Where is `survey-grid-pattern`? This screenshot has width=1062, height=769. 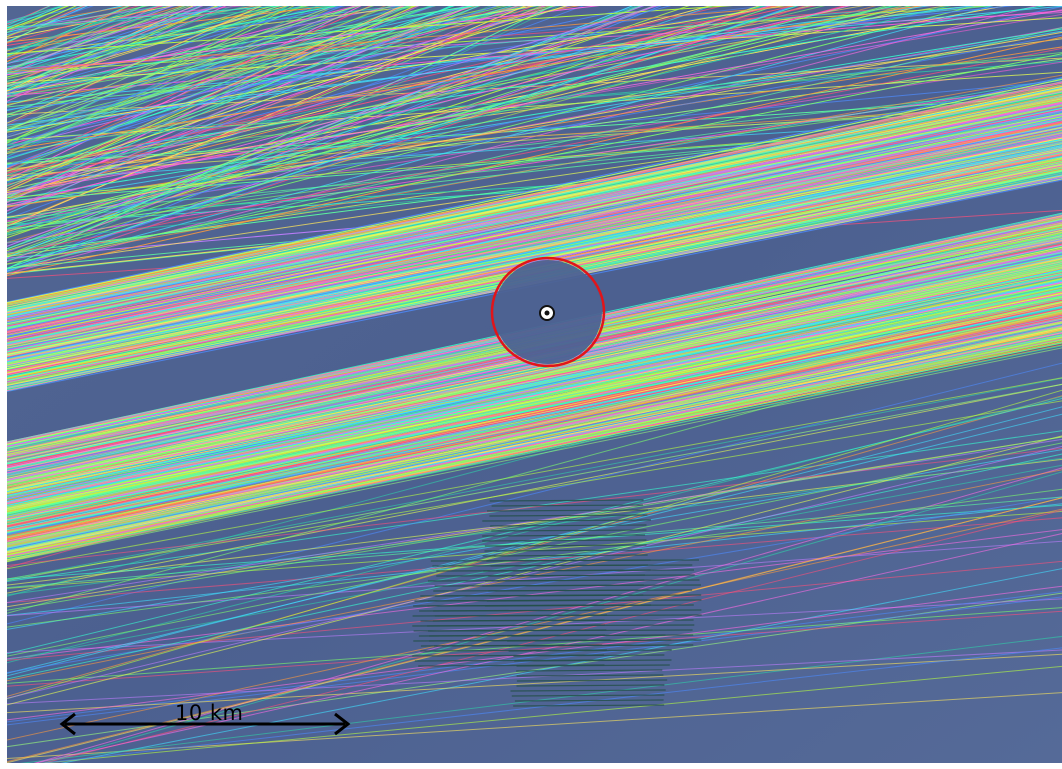
survey-grid-pattern is located at coordinates (557, 603).